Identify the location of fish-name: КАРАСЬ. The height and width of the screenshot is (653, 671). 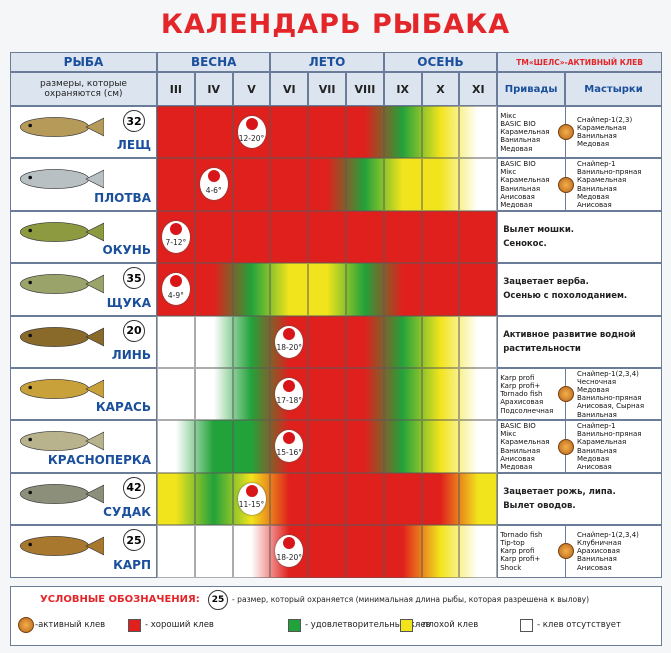
(123, 407).